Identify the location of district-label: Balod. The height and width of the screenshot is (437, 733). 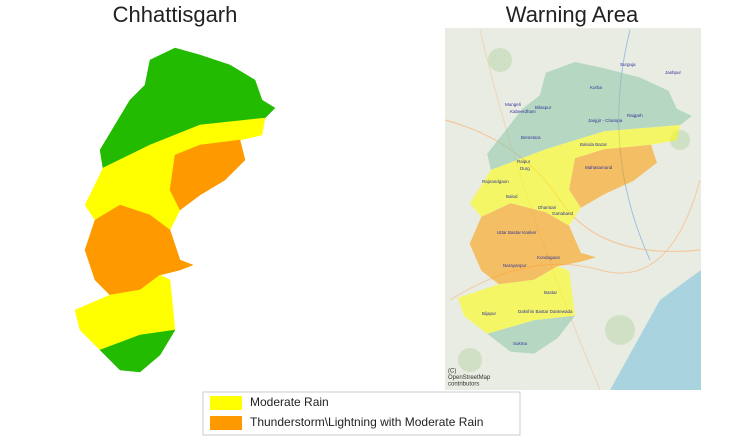
(512, 196).